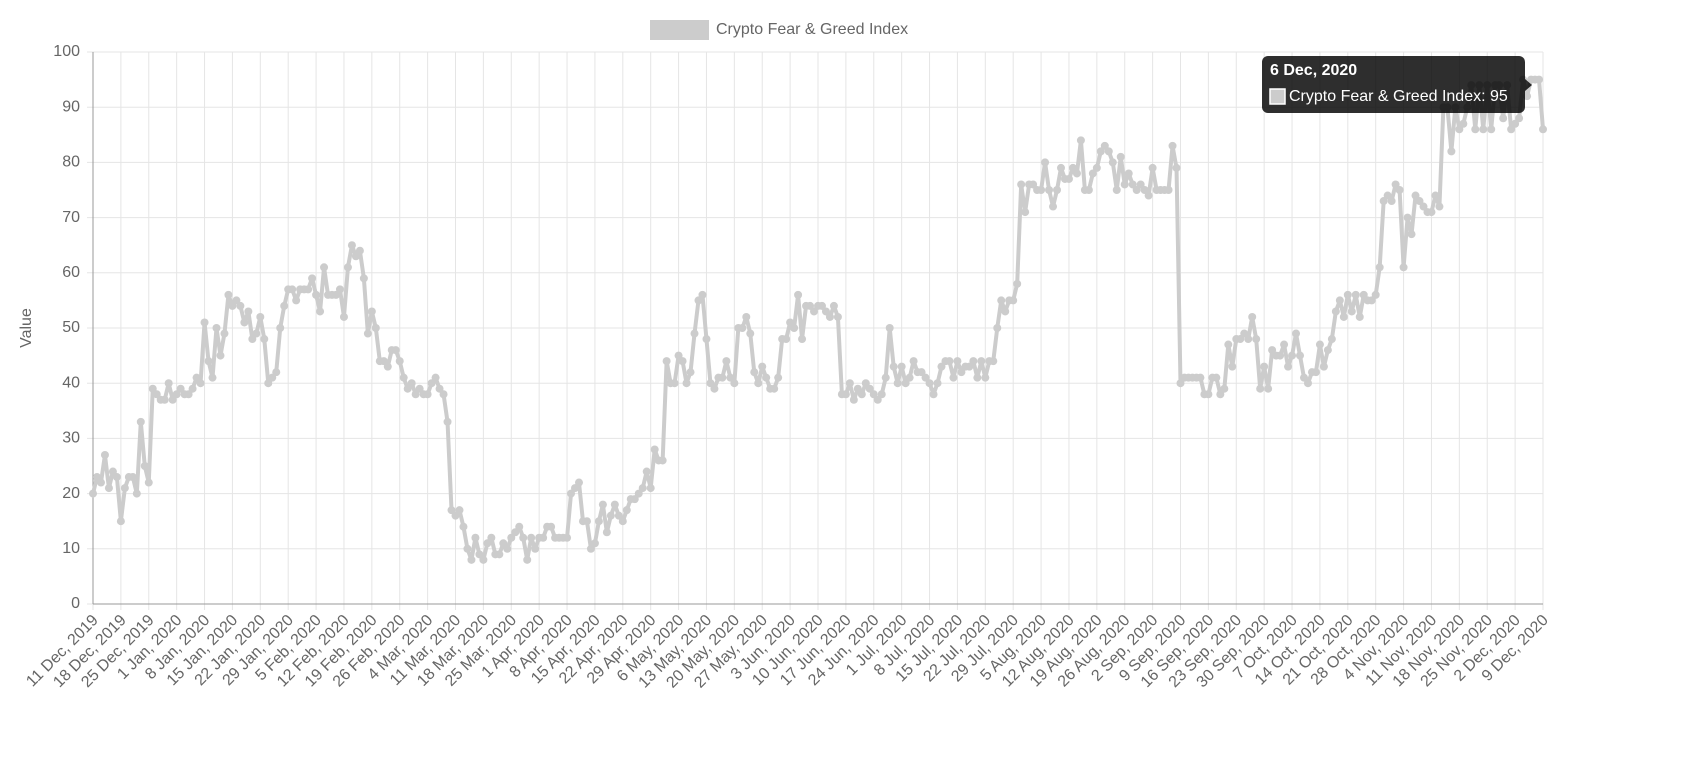  What do you see at coordinates (1277, 96) in the screenshot?
I see `tooltip-swatch` at bounding box center [1277, 96].